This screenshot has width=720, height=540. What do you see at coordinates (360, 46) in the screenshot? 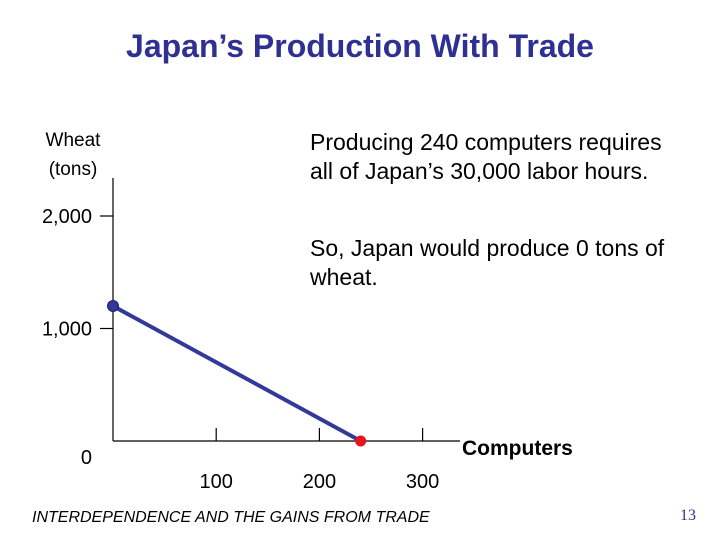
I see `slide-title: Japan’s Production With Trade` at bounding box center [360, 46].